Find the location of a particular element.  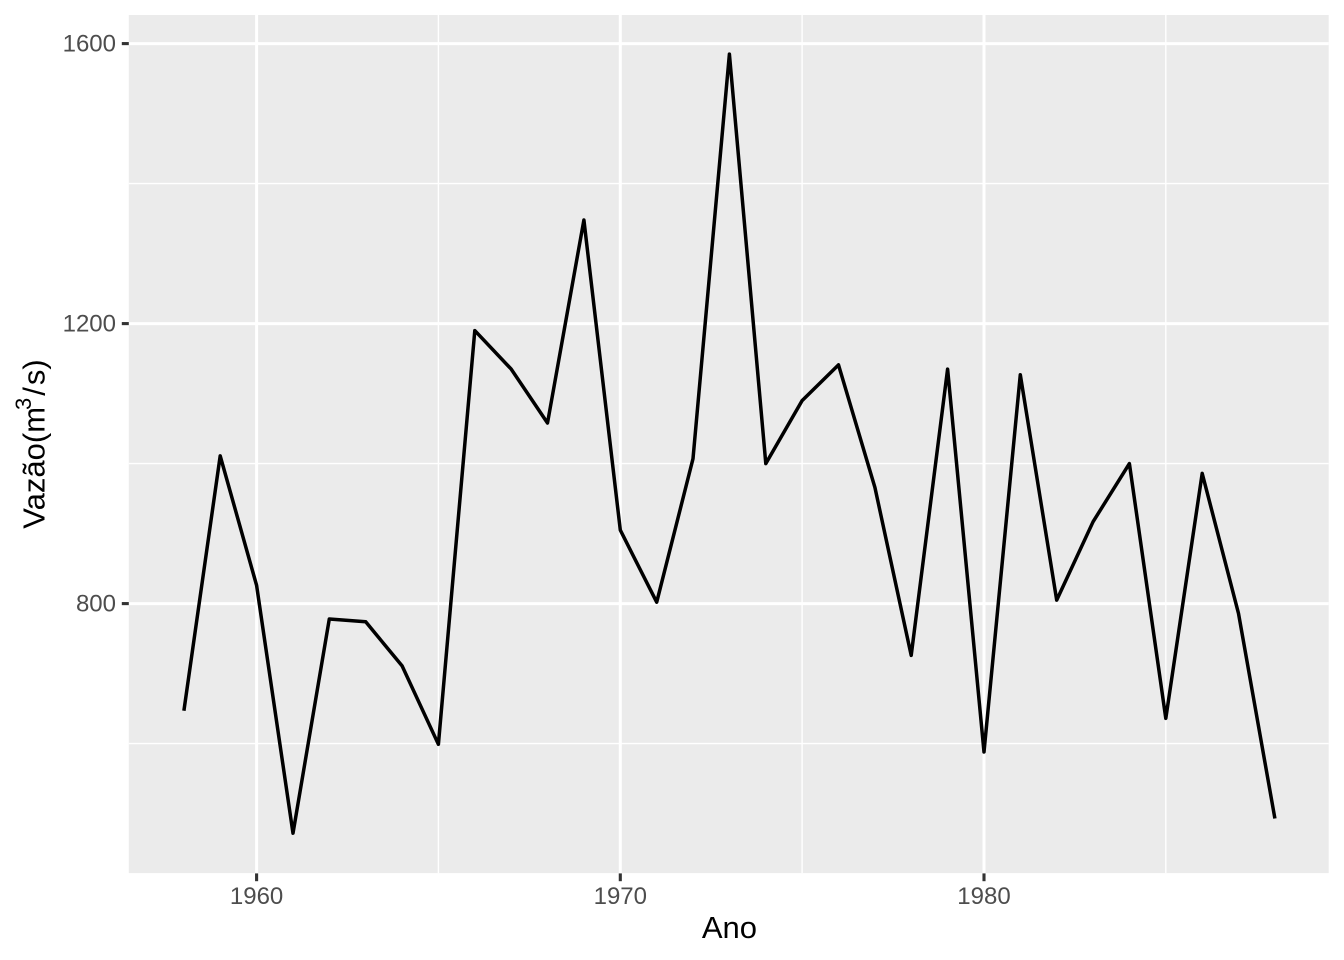

svg-text: 1200 is located at coordinates (89, 324).